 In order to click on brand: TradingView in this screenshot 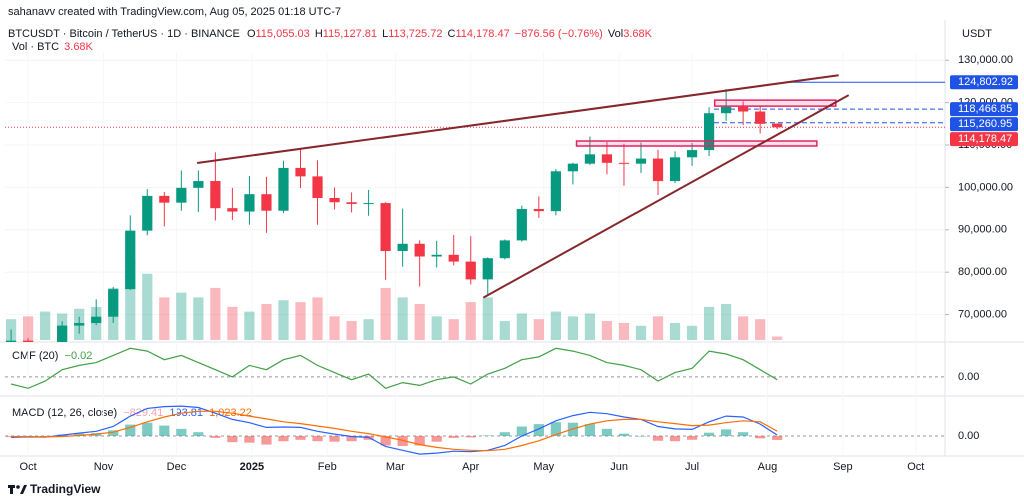, I will do `click(65, 489)`.